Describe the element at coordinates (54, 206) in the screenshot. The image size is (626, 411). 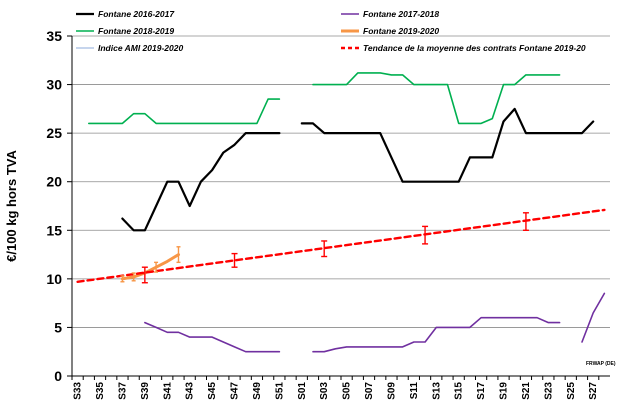
I see `y-tick-labels: 0 5 10 15 20 25 30 35` at that location.